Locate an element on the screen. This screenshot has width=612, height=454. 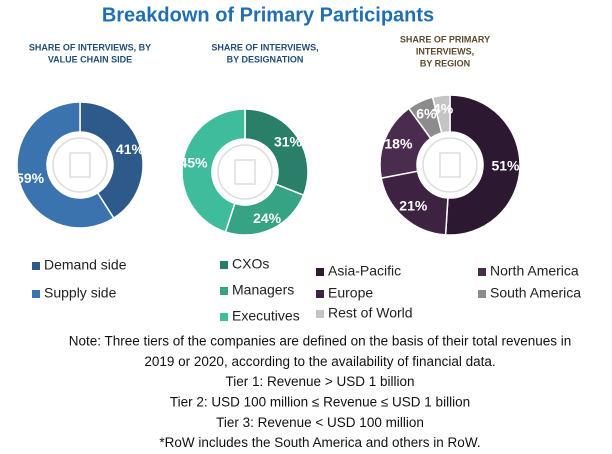
chart-subtitle: SHARE OF INTERVIEWS, is located at coordinates (264, 47).